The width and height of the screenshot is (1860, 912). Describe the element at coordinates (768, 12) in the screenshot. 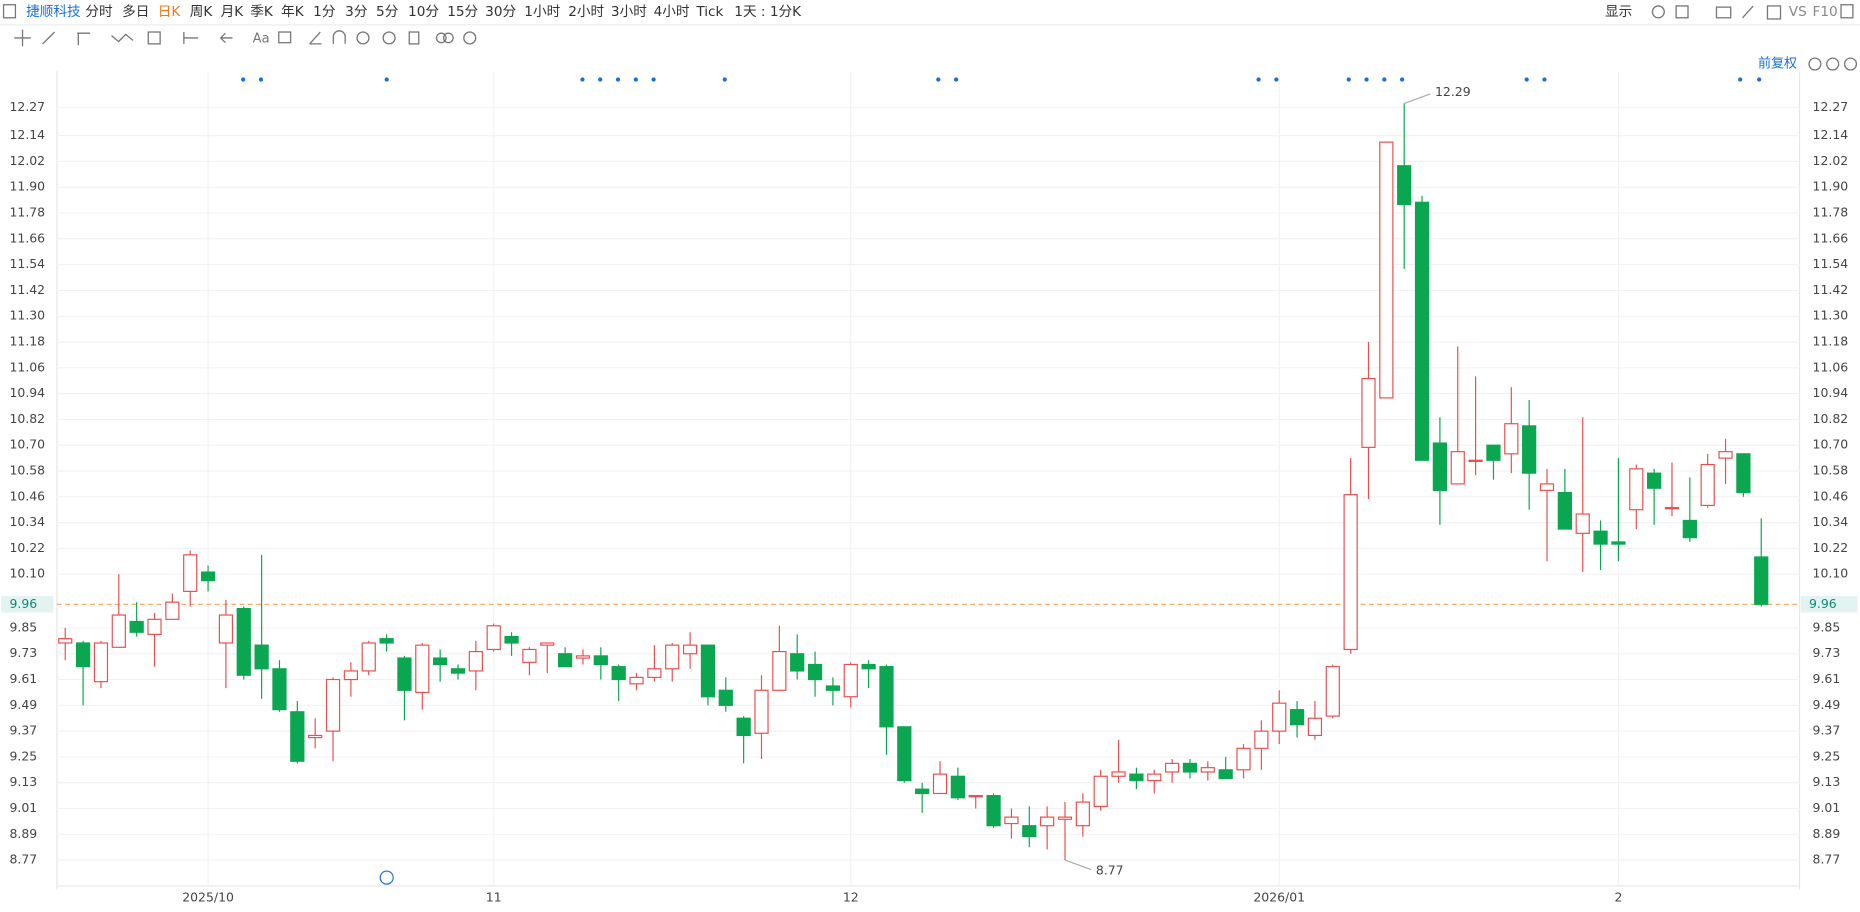

I see `period-button: 1天 : 1分K` at that location.